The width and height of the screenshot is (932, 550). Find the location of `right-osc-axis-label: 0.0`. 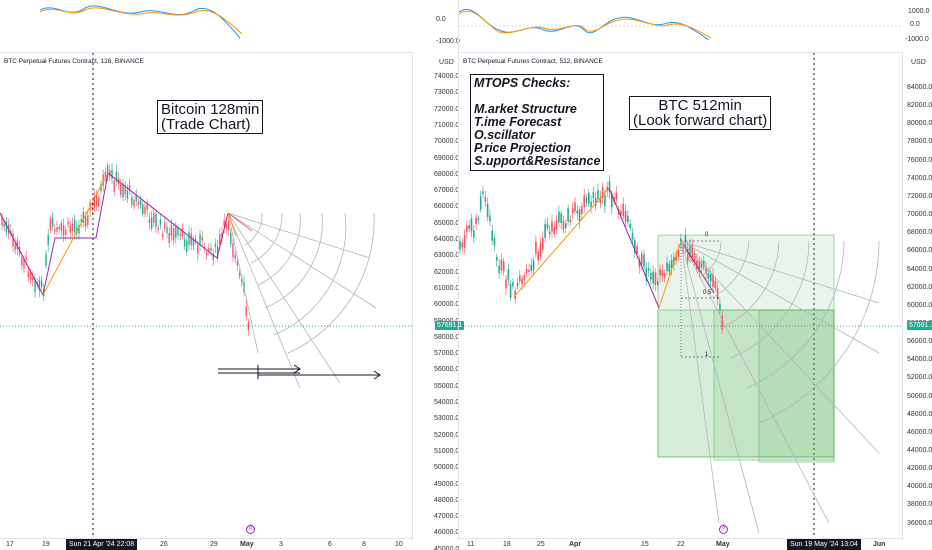

right-osc-axis-label: 0.0 is located at coordinates (915, 24).